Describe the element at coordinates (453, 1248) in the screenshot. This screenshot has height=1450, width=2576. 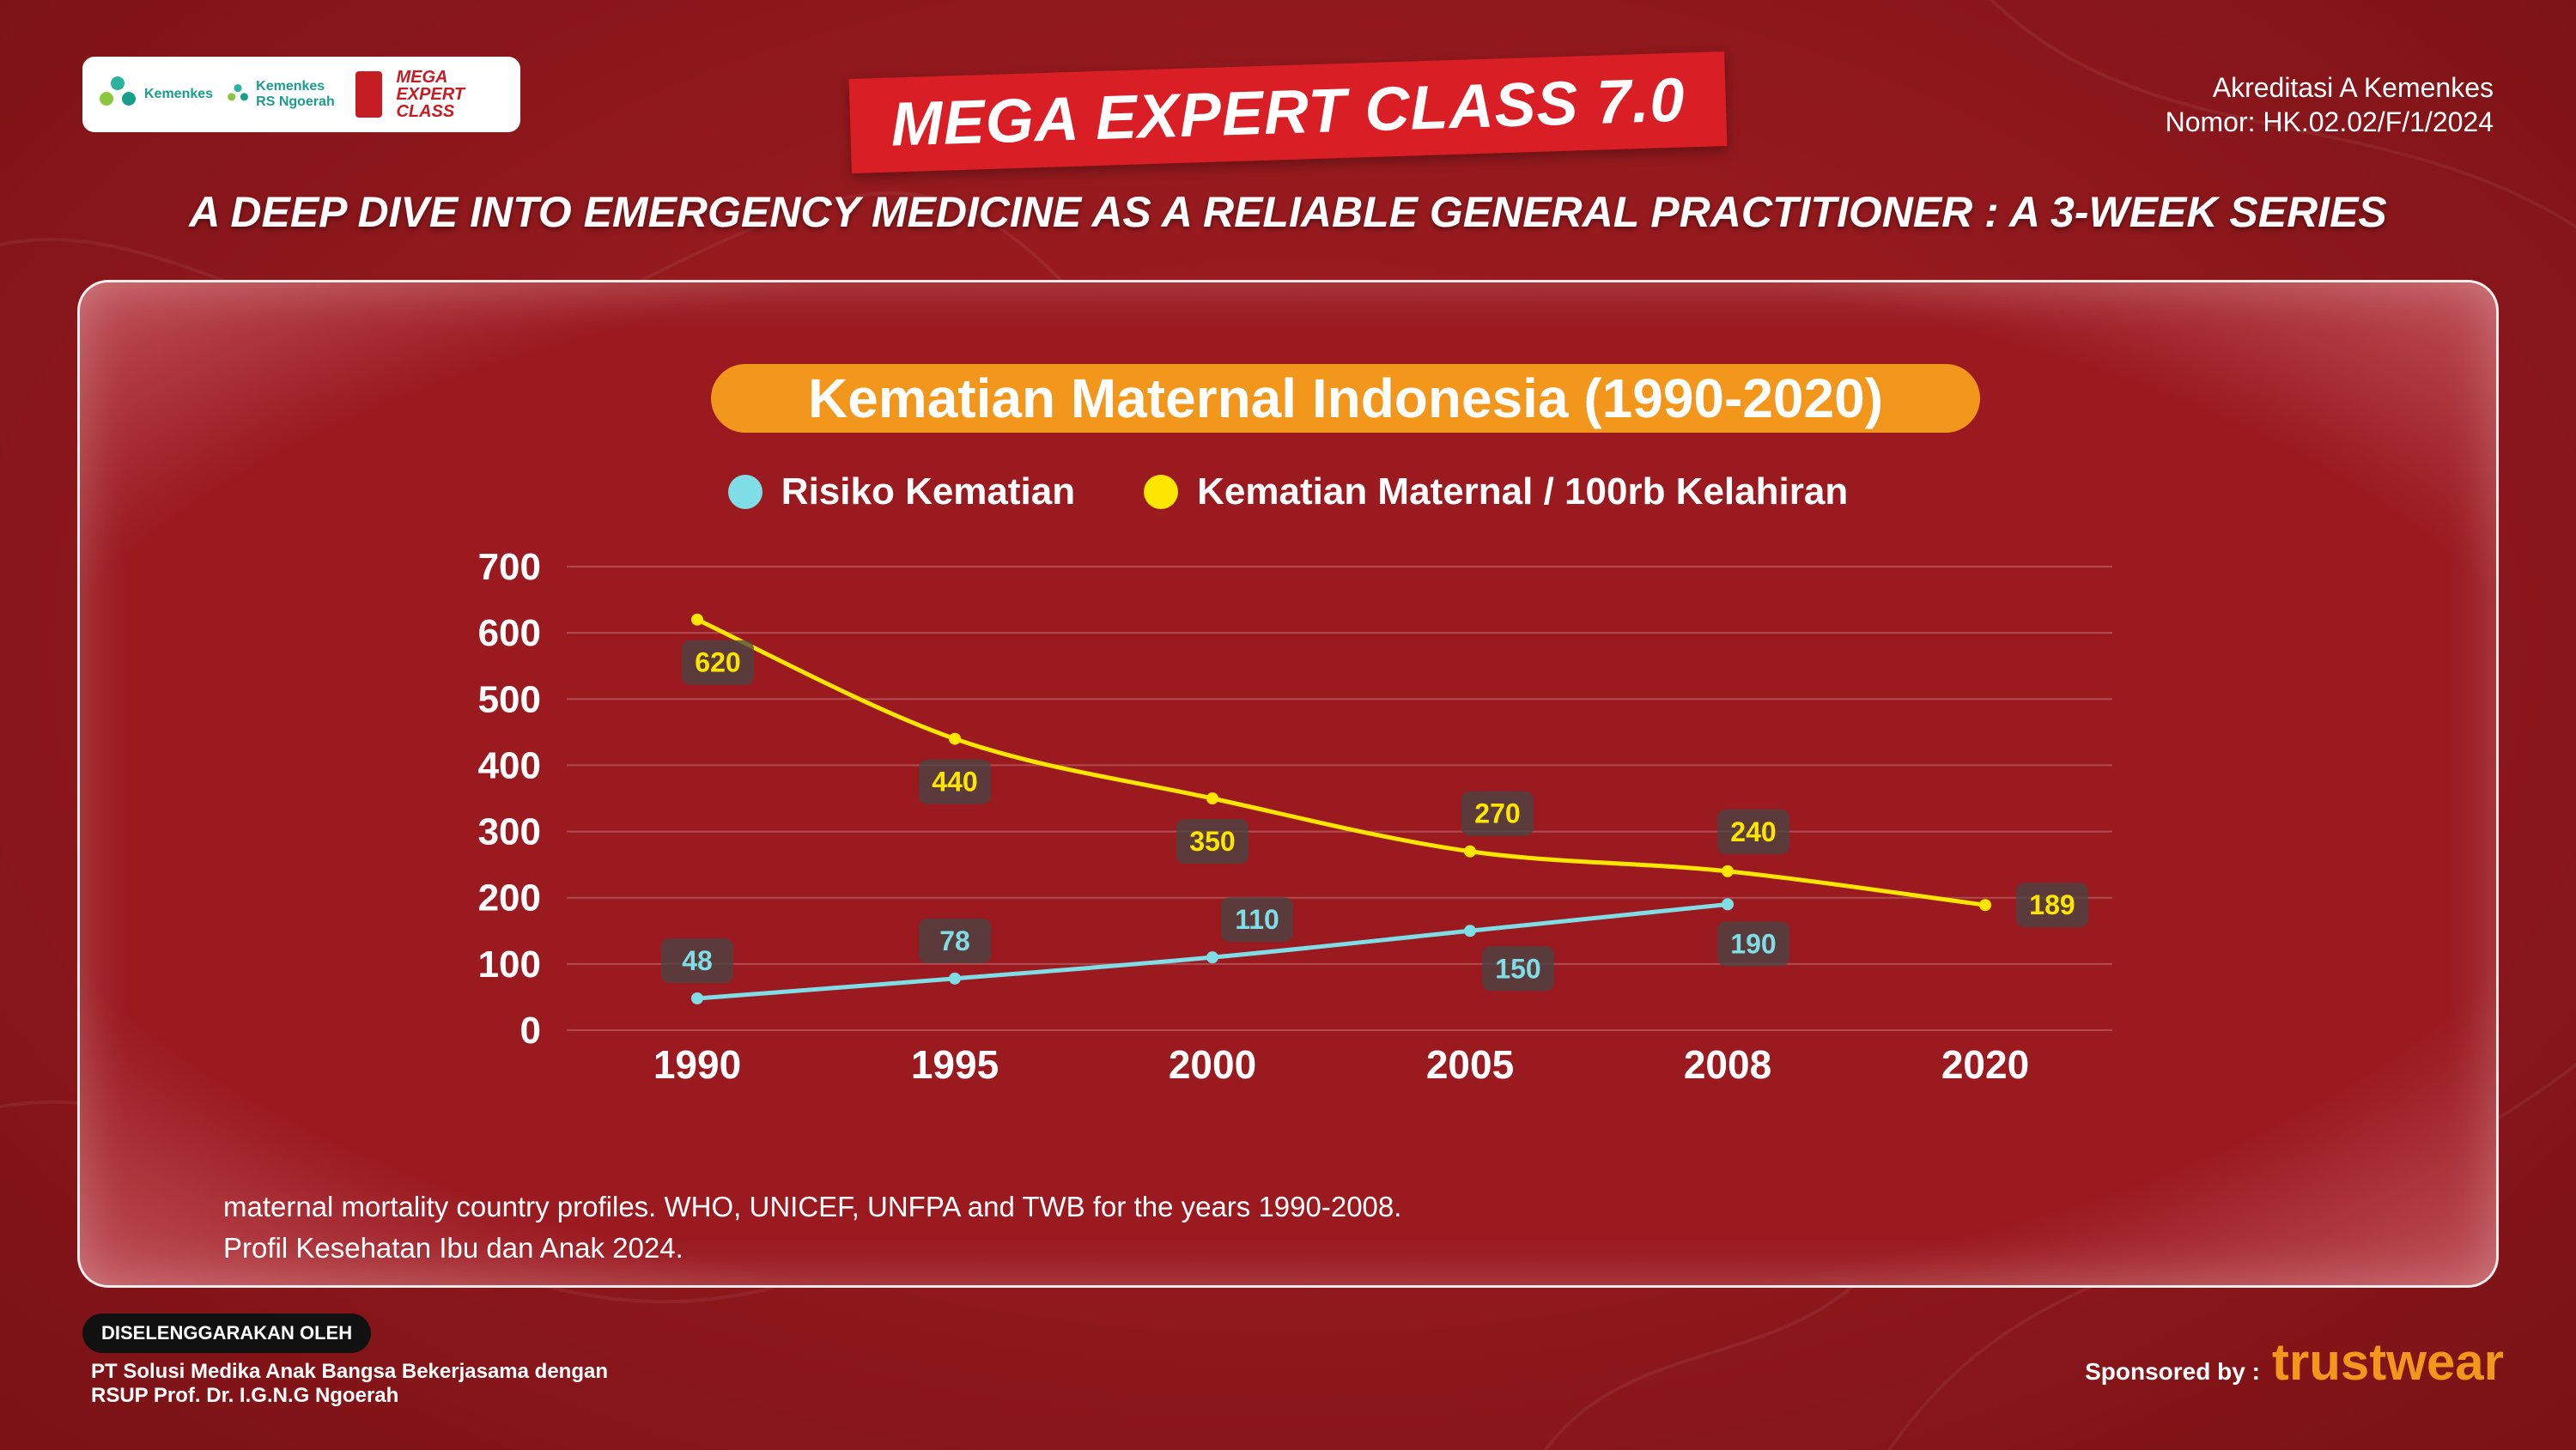
I see `source-line-2: Profil Kesehatan Ibu dan Anak 2024.` at that location.